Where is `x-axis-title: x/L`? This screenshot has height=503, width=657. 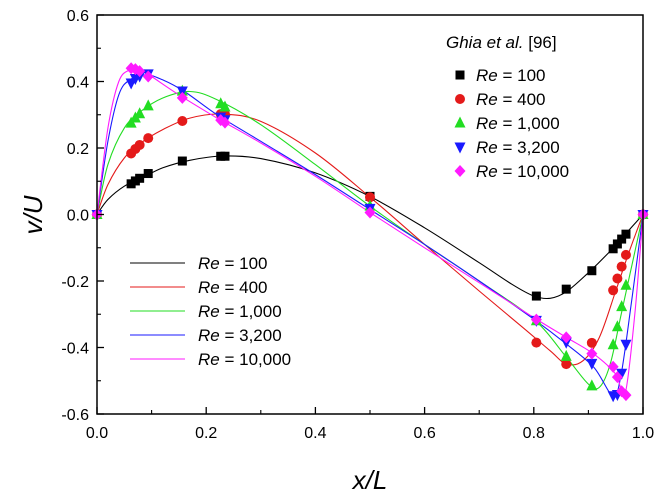 x-axis-title: x/L is located at coordinates (369, 480).